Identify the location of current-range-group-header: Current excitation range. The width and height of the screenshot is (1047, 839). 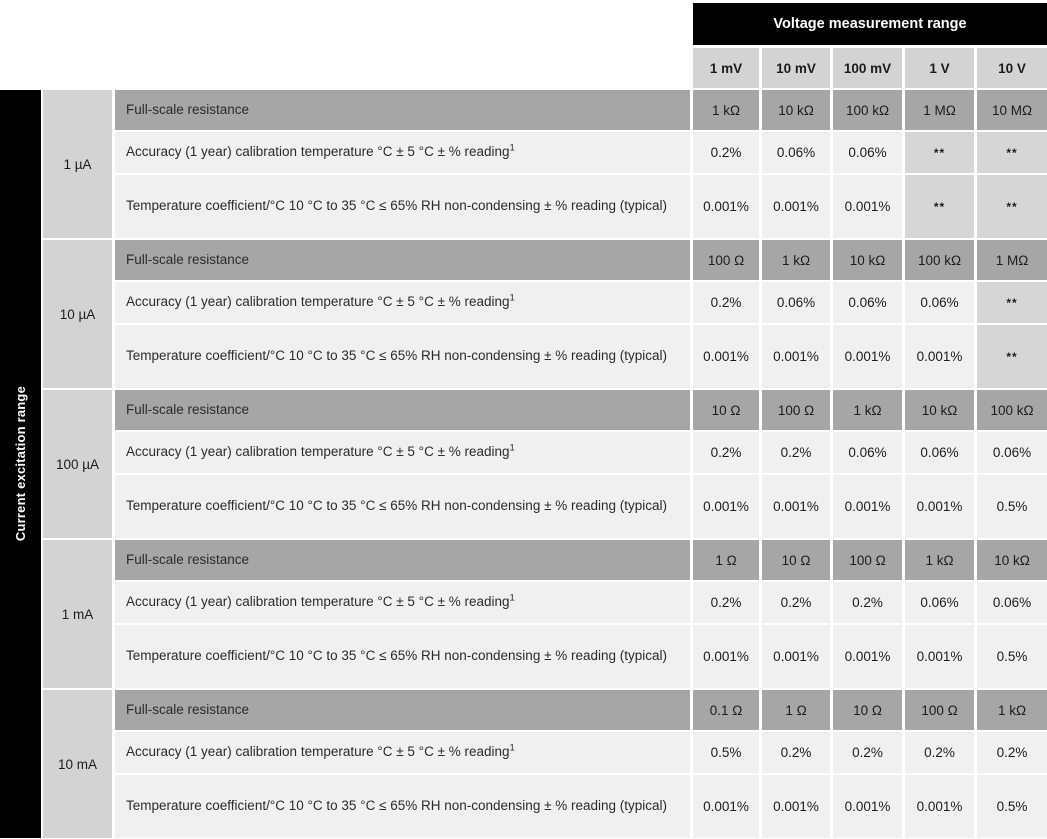
(20, 464).